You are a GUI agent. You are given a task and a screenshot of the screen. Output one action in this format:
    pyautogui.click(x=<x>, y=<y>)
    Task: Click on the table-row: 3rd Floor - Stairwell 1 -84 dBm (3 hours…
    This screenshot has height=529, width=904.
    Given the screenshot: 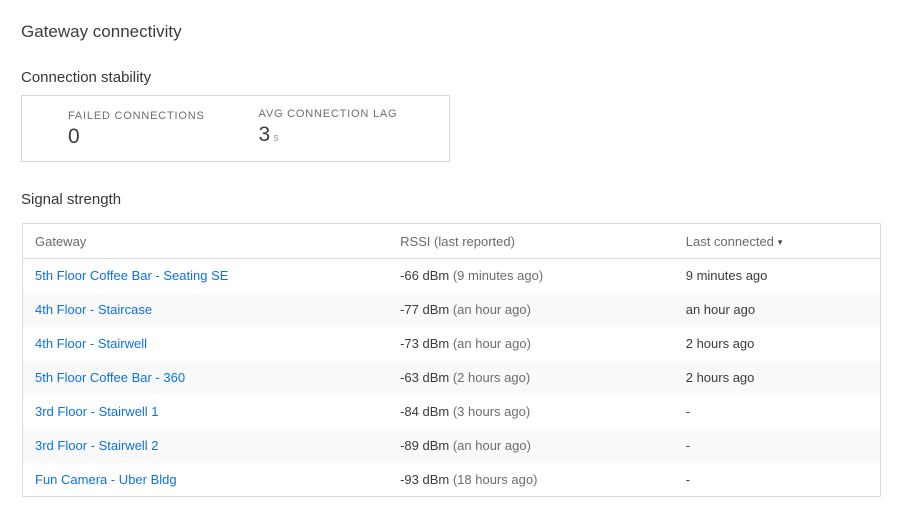 What is the action you would take?
    pyautogui.click(x=452, y=412)
    